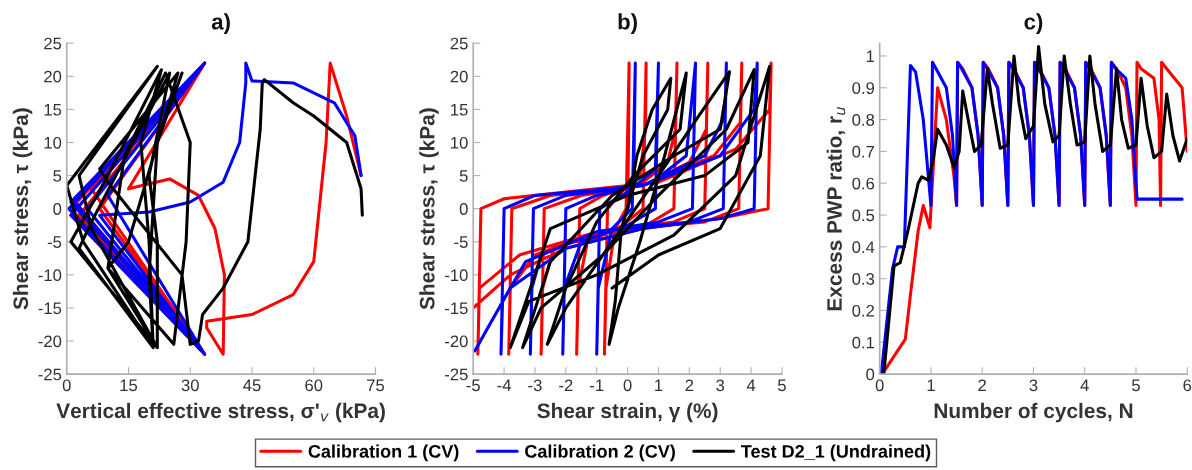 This screenshot has height=470, width=1192. Describe the element at coordinates (1187, 385) in the screenshot. I see `x-tick-label: 6` at that location.